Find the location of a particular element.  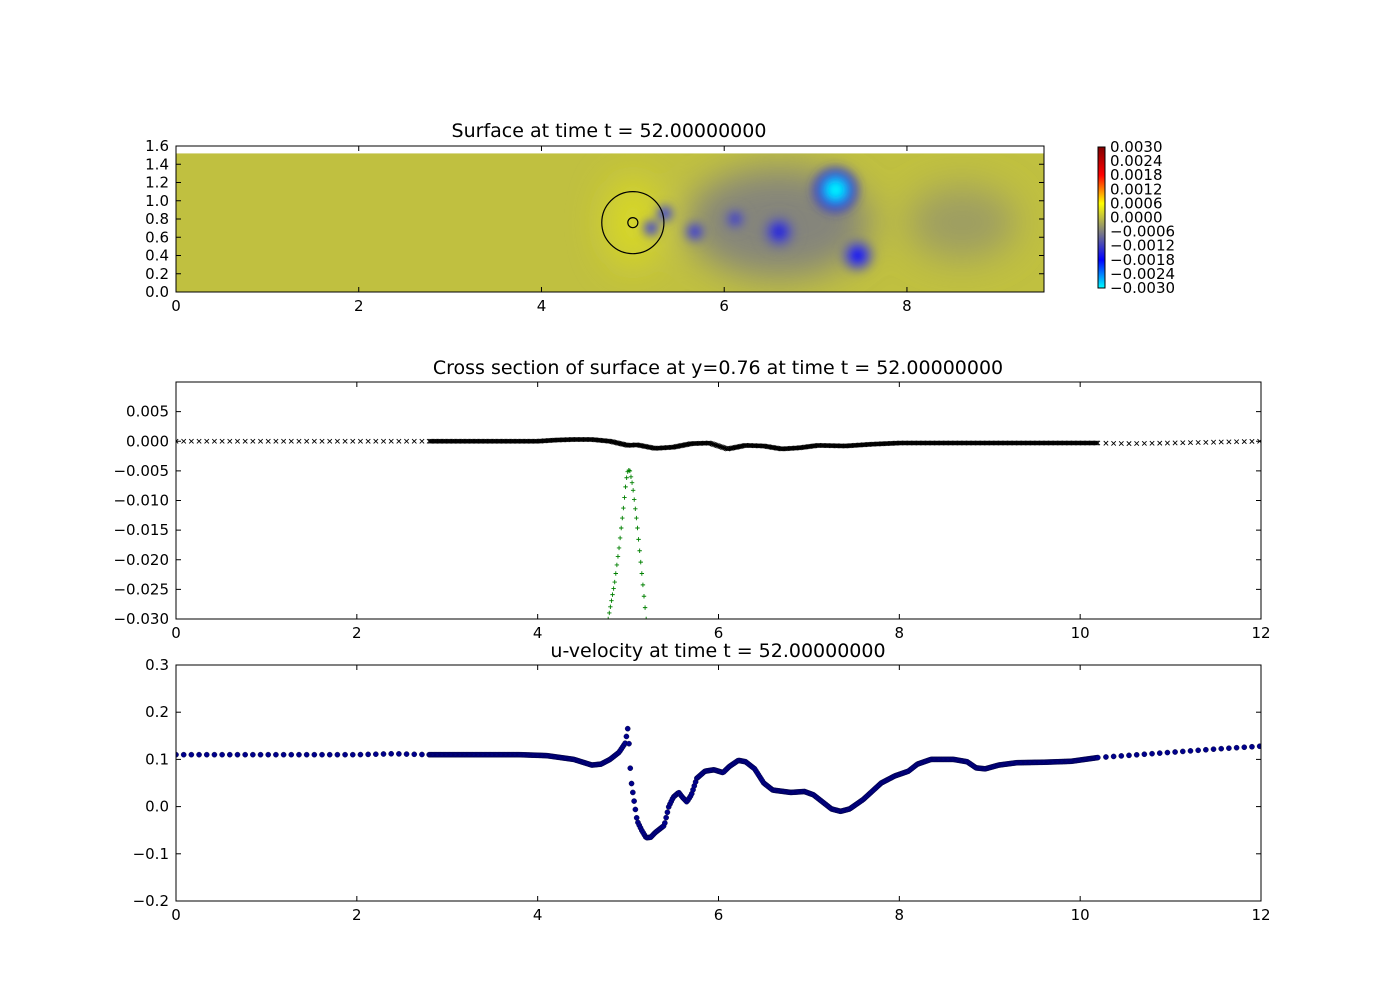

body-outline-circle is located at coordinates (633, 223).